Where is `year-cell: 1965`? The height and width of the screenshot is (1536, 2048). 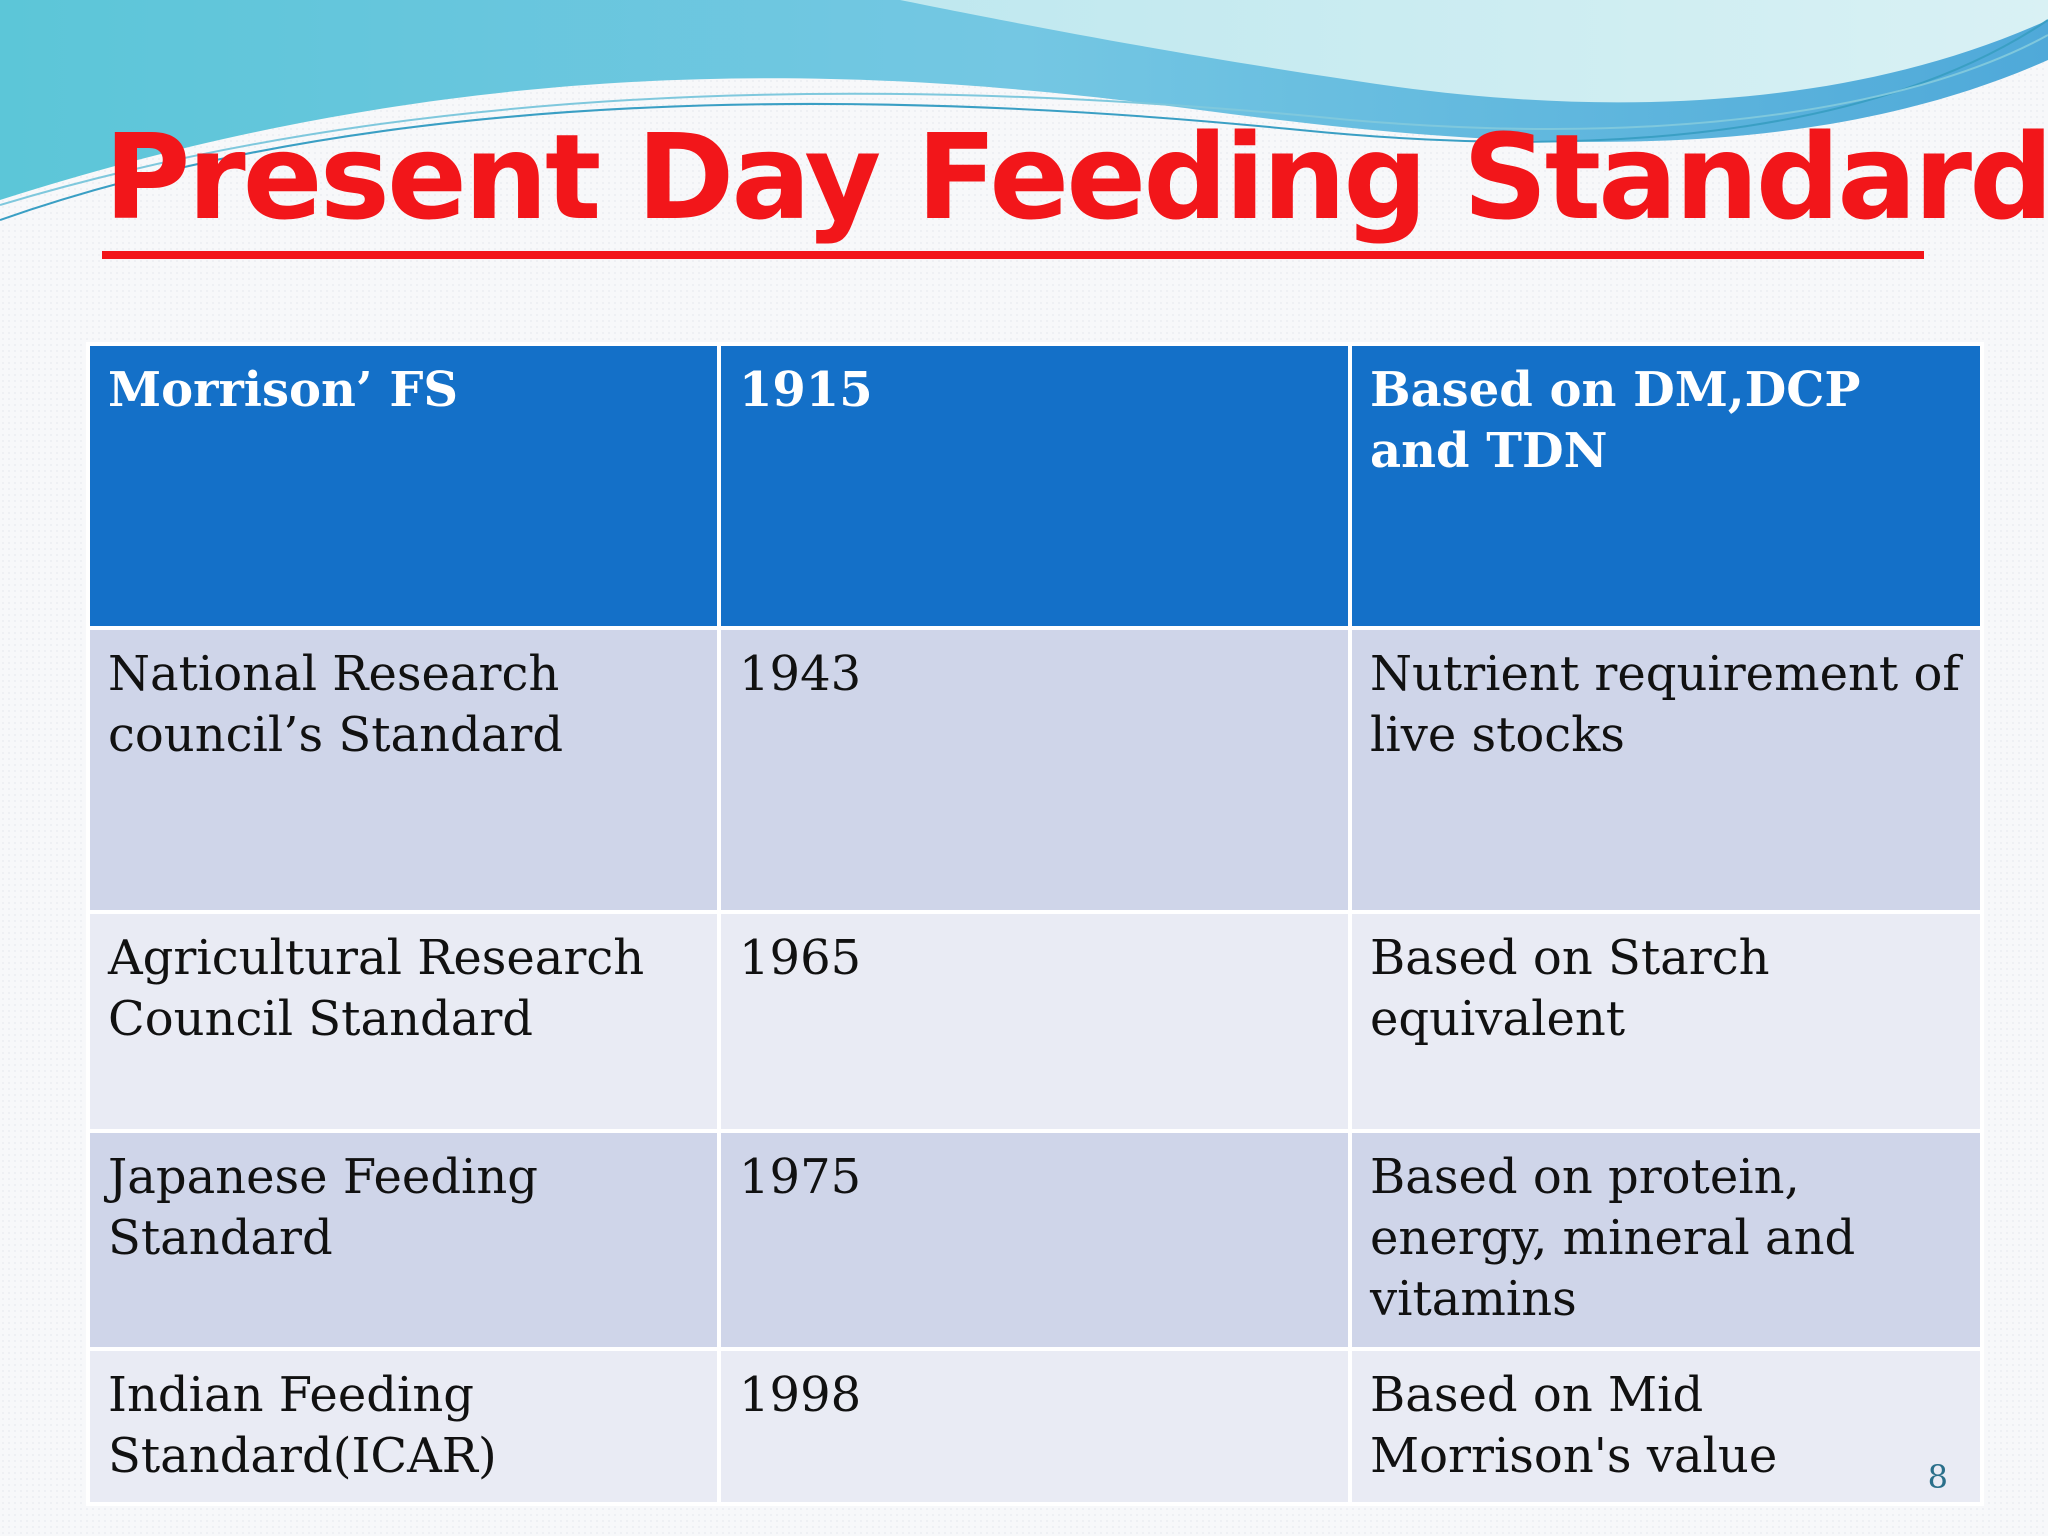
year-cell: 1965 is located at coordinates (1034, 1021).